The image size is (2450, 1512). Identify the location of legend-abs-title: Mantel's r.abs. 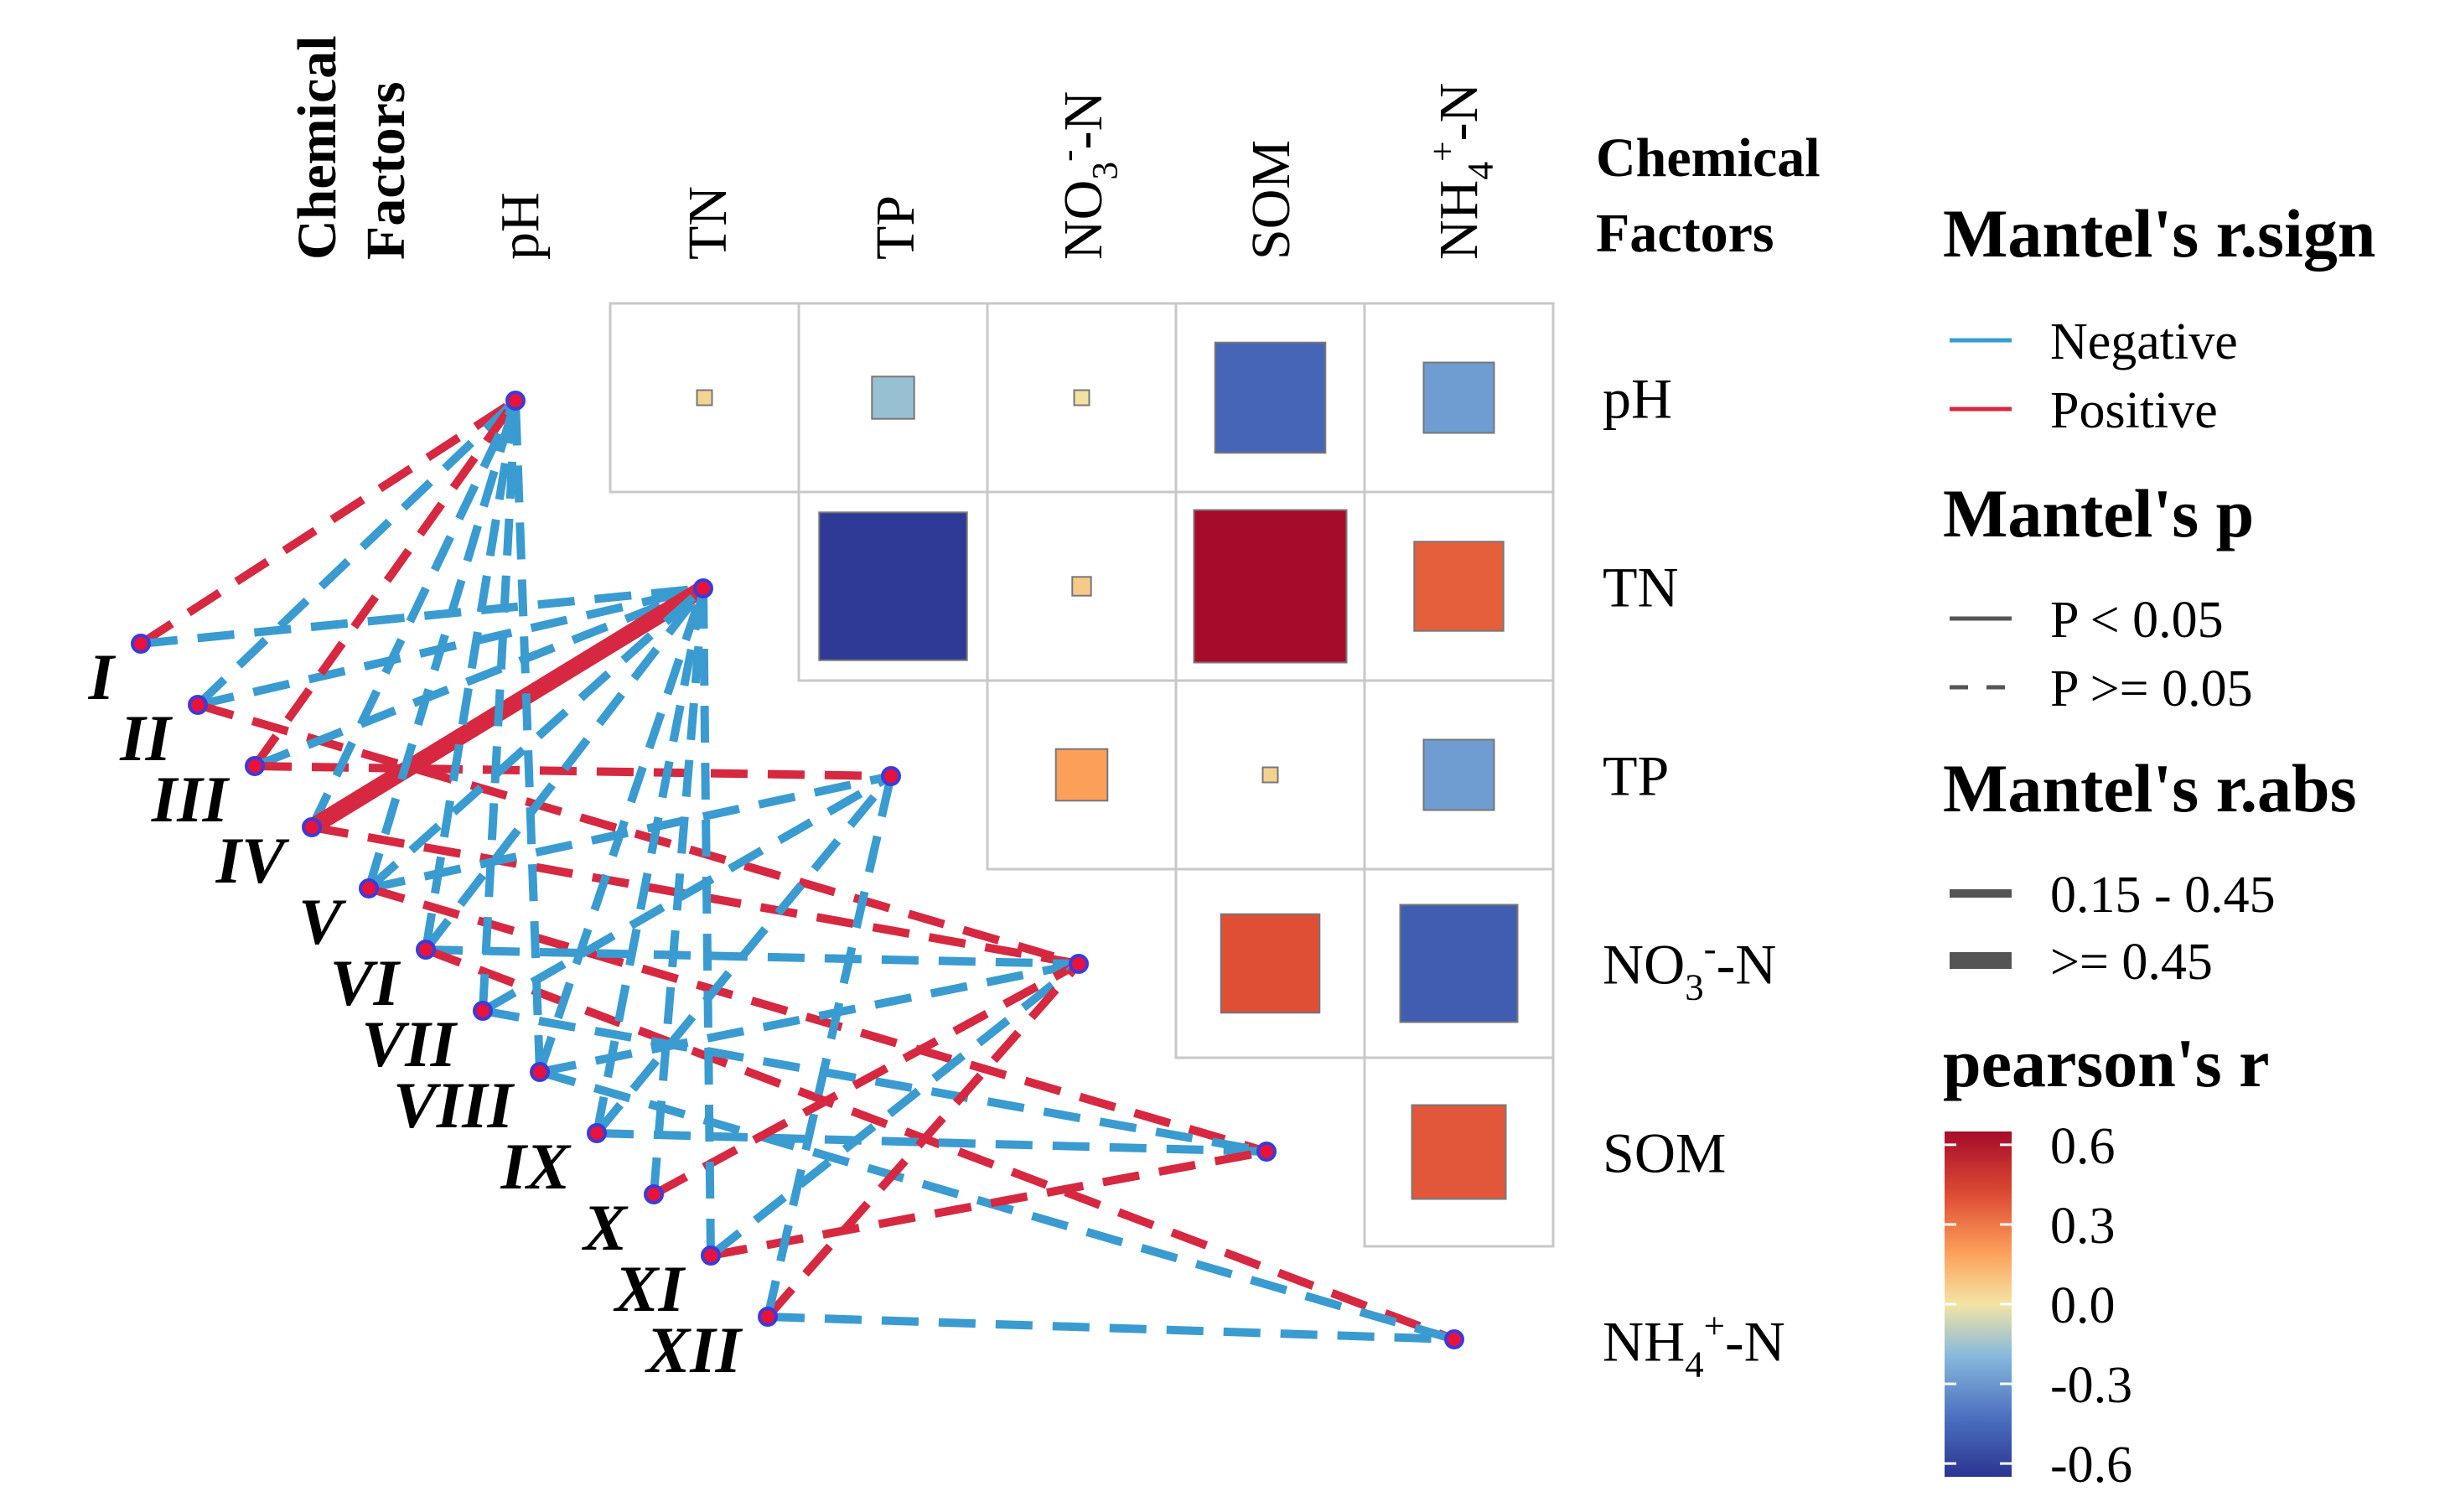
(2150, 788).